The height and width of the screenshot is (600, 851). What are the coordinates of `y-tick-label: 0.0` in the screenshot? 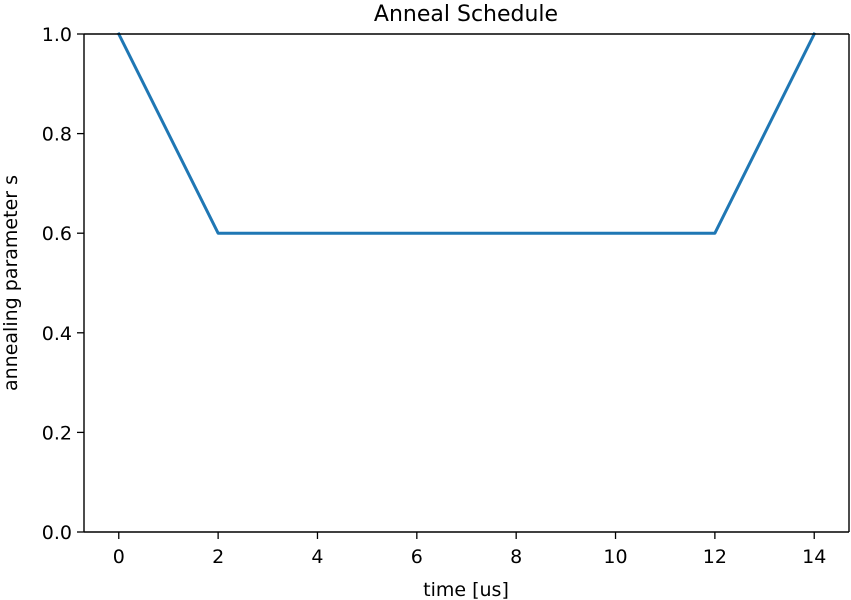 It's located at (57, 533).